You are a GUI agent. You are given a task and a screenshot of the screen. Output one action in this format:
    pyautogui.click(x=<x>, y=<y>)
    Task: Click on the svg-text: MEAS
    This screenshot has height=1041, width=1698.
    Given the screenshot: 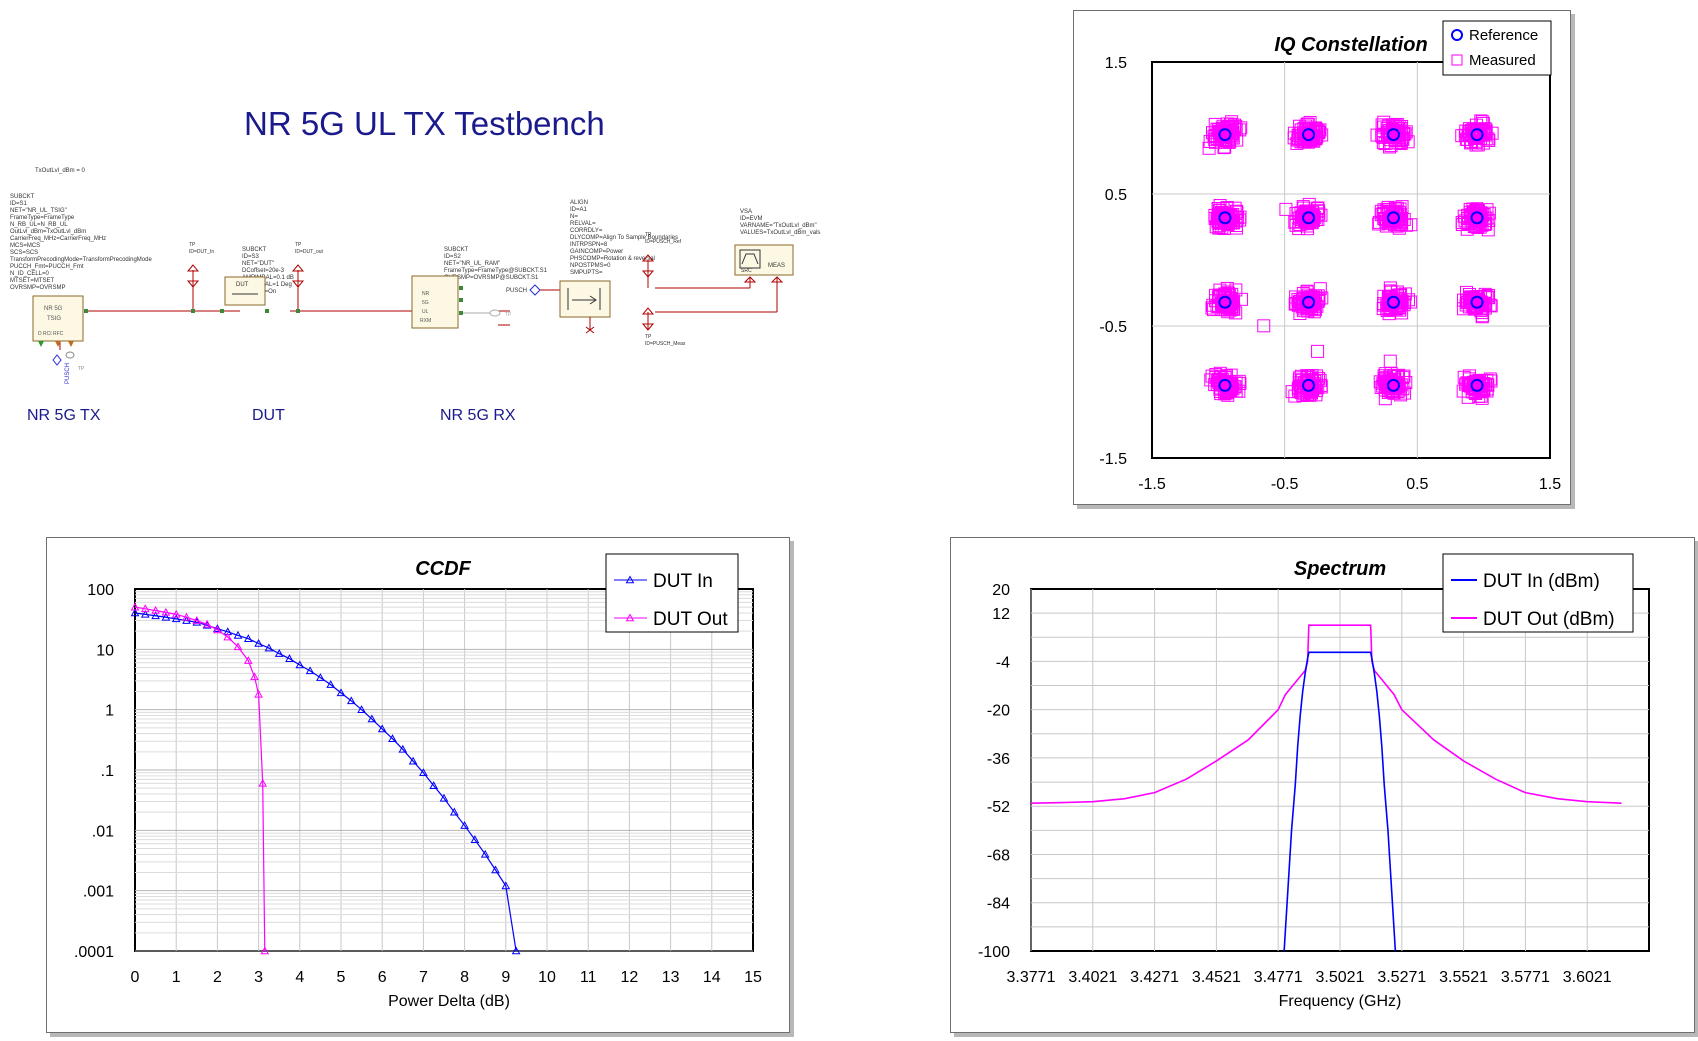 What is the action you would take?
    pyautogui.click(x=776, y=266)
    